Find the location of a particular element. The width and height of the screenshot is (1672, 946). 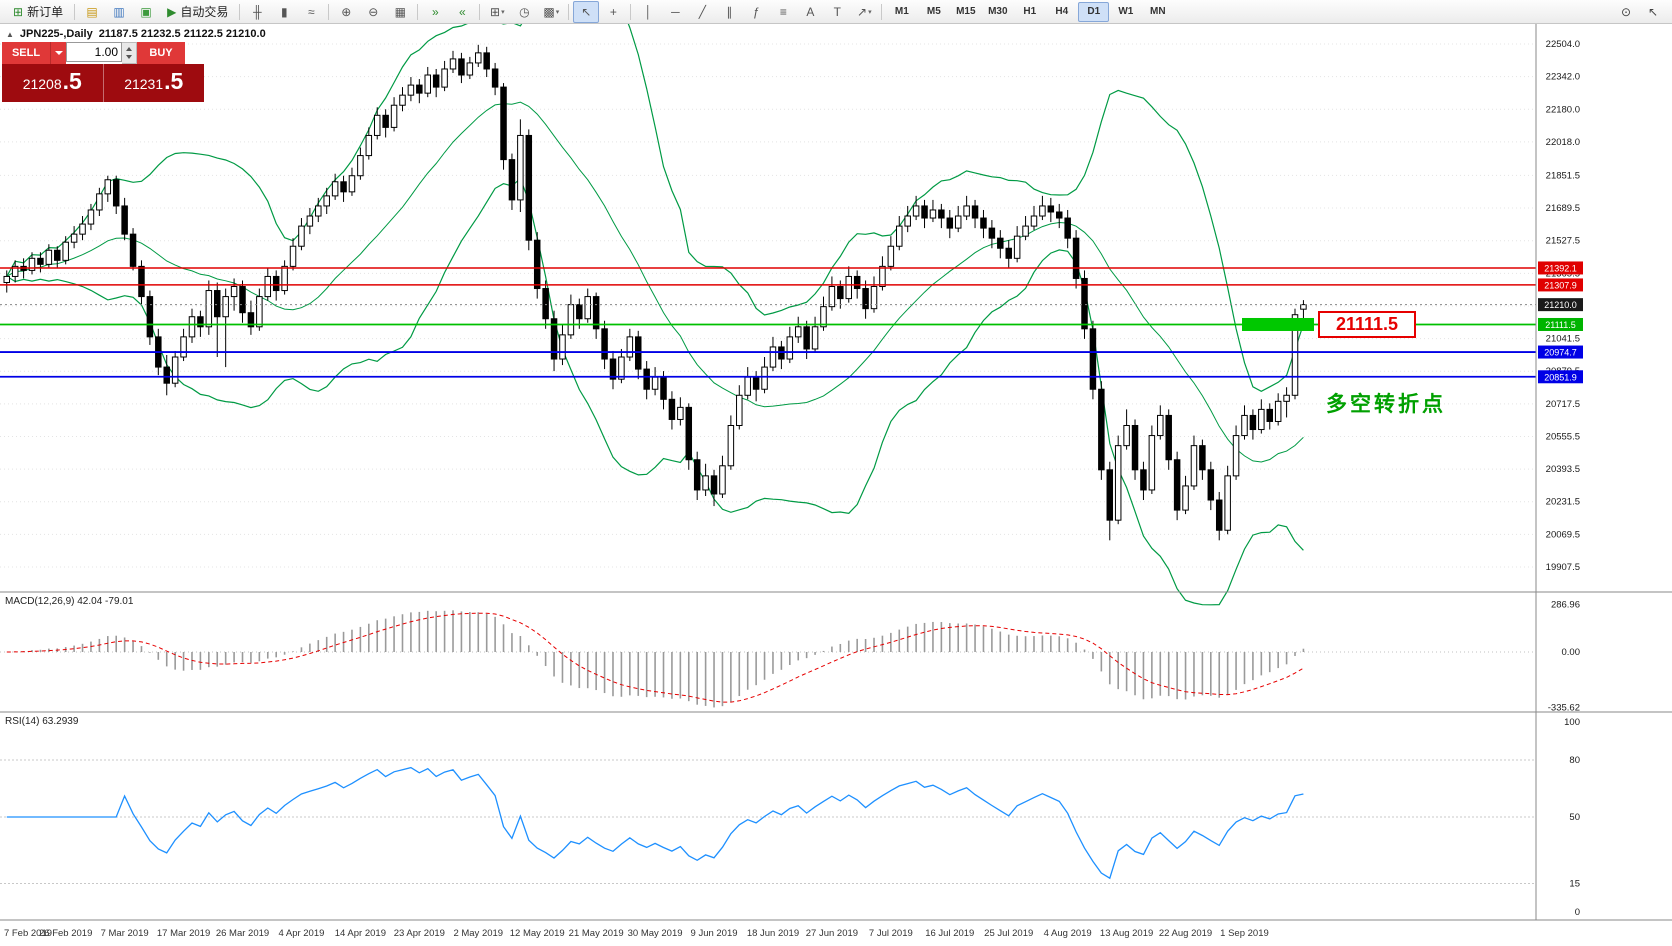

date-label: 9 Jun 2019 is located at coordinates (714, 933).